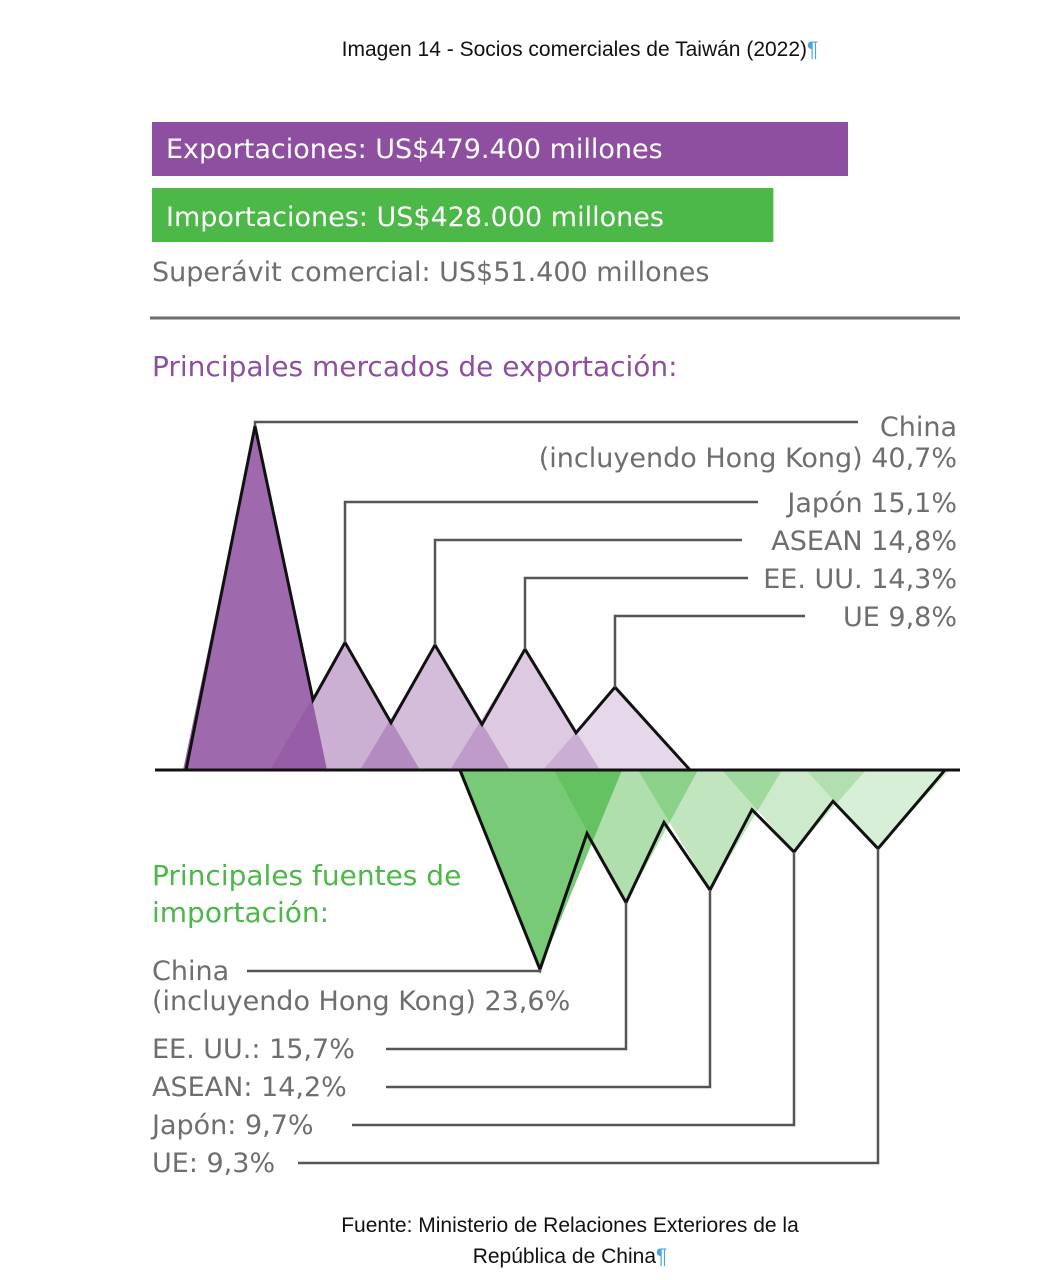  I want to click on export-outline, so click(423, 598).